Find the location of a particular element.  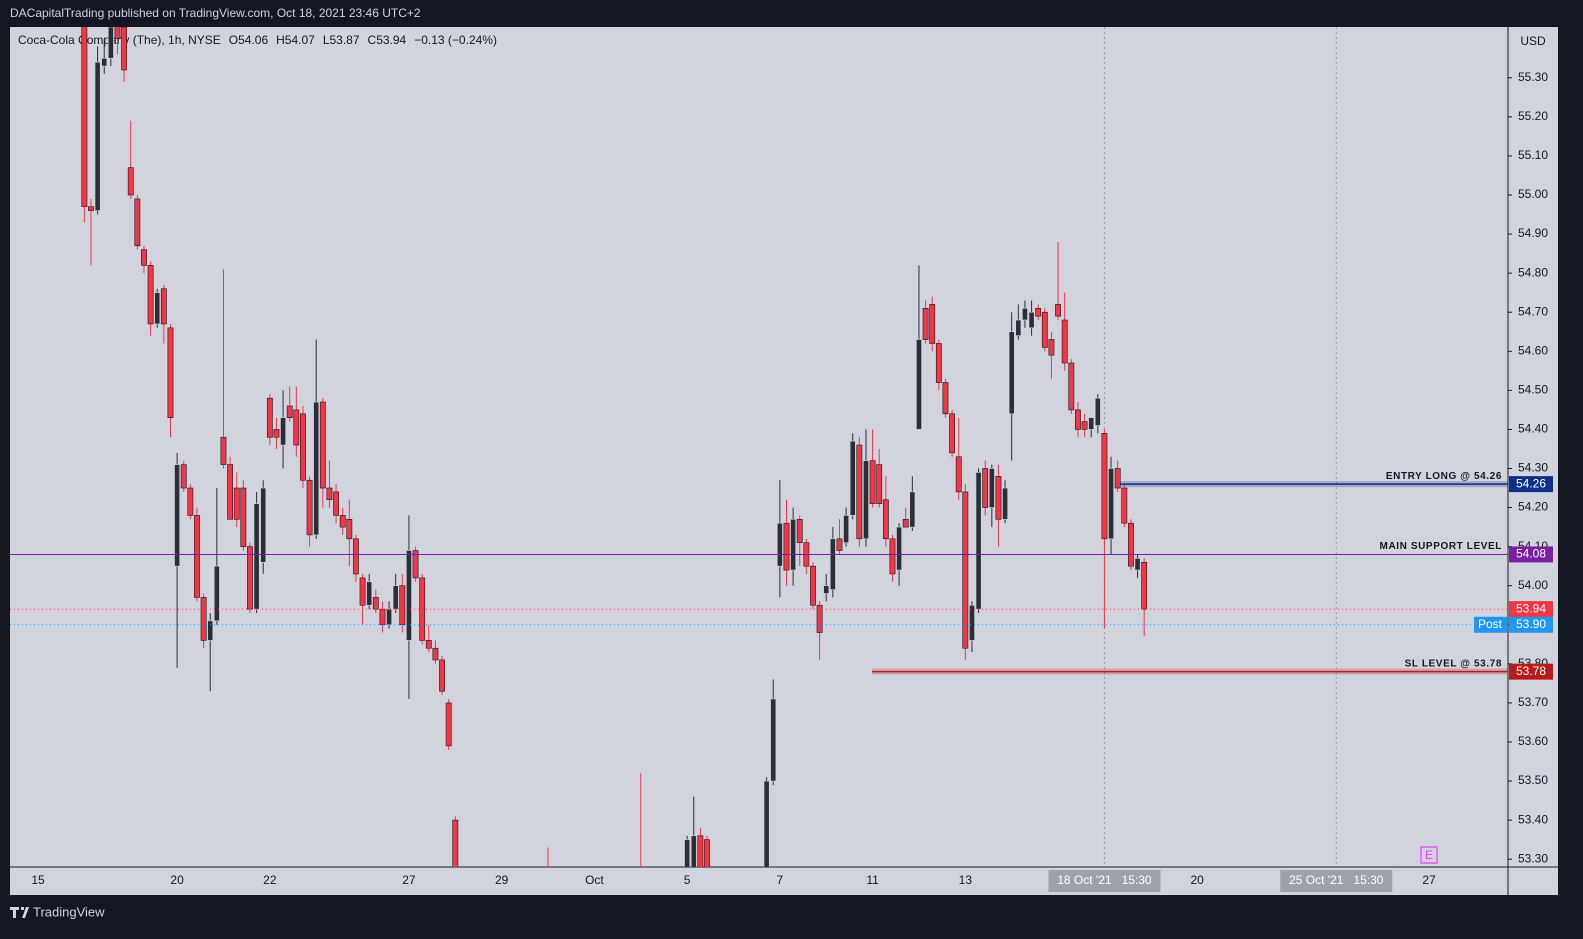

legend-symbol: Coca-Cola Company (The), 1h, NYSE is located at coordinates (119, 40).